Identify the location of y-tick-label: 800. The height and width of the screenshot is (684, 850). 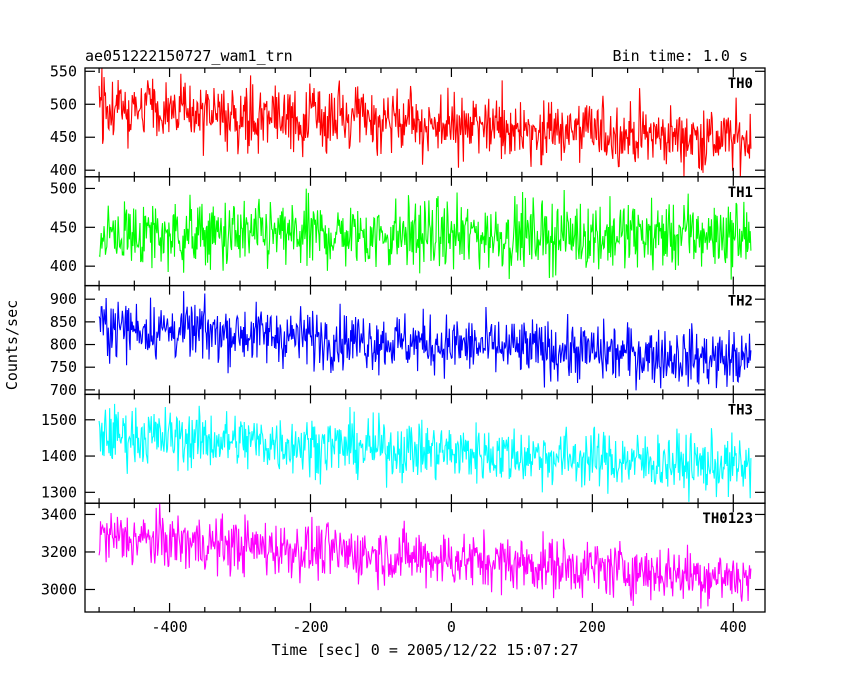
(63, 345).